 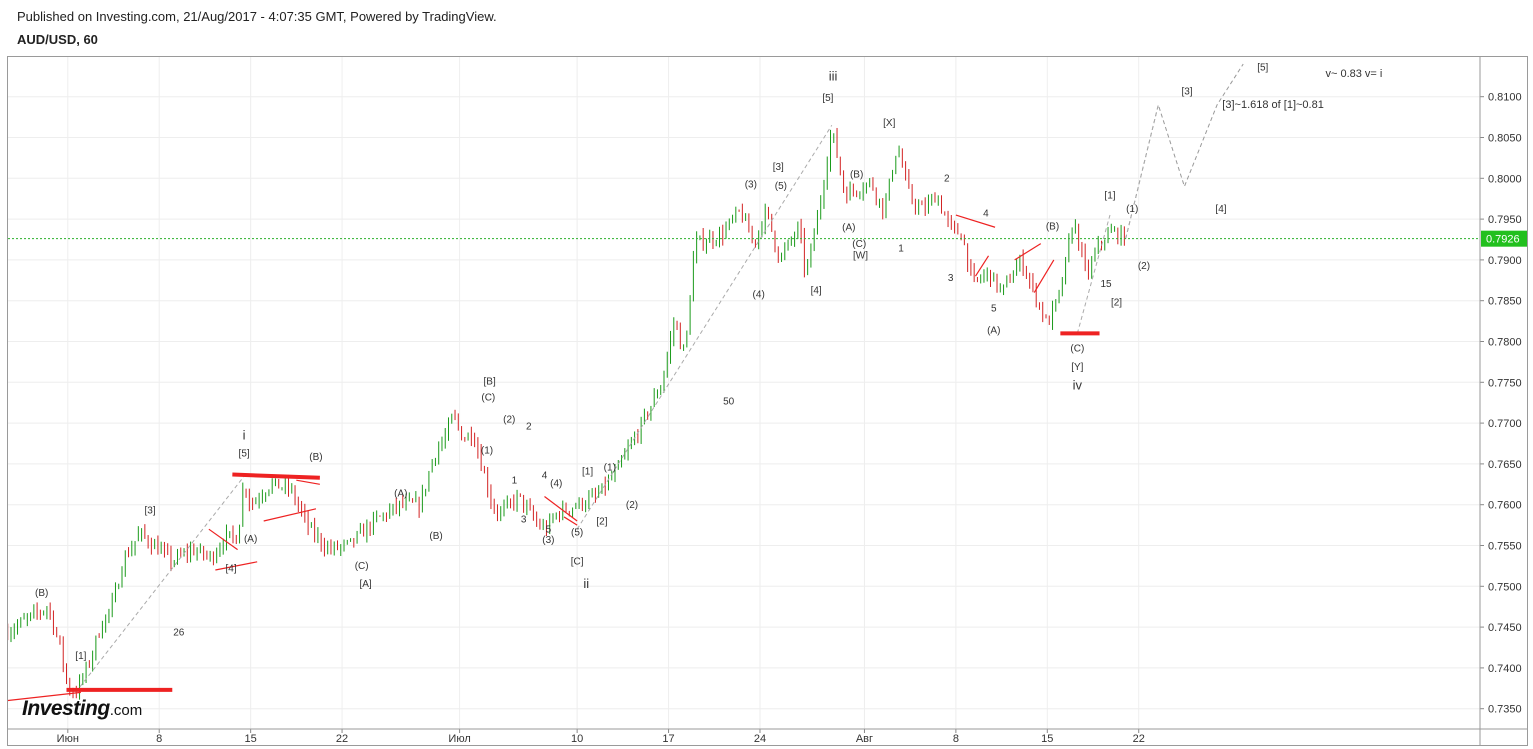 What do you see at coordinates (1505, 220) in the screenshot?
I see `price-tick-label: 0.7950` at bounding box center [1505, 220].